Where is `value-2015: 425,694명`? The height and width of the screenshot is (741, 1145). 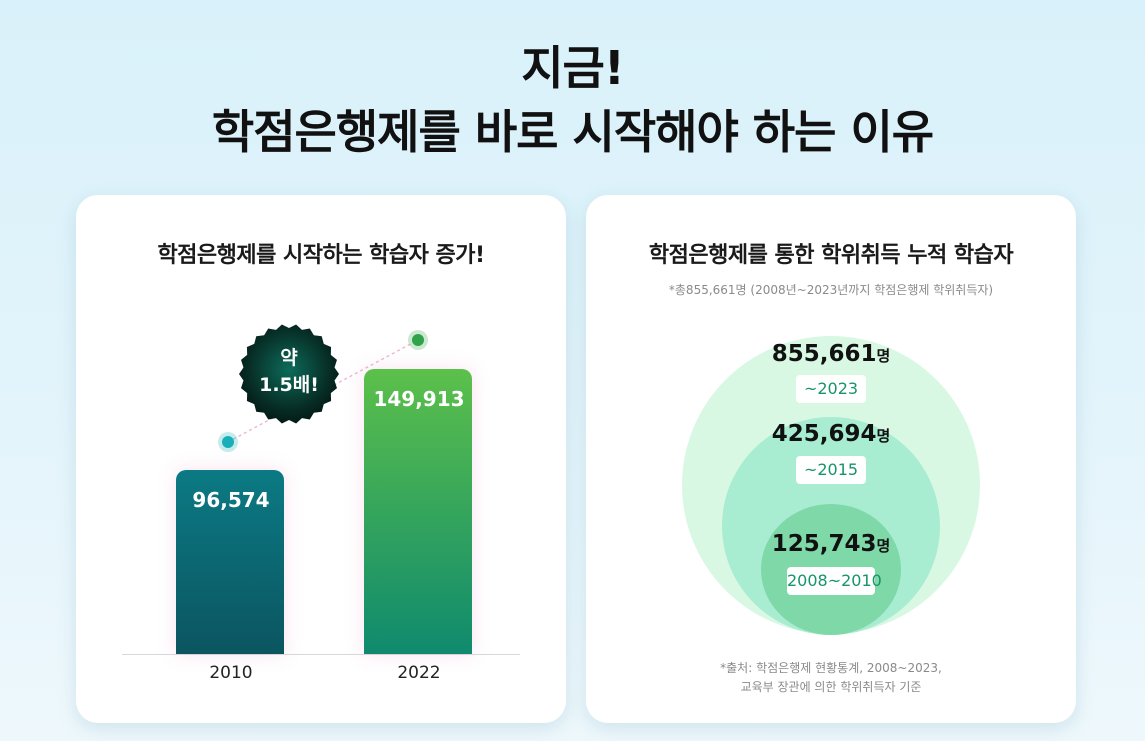
value-2015: 425,694명 is located at coordinates (831, 434).